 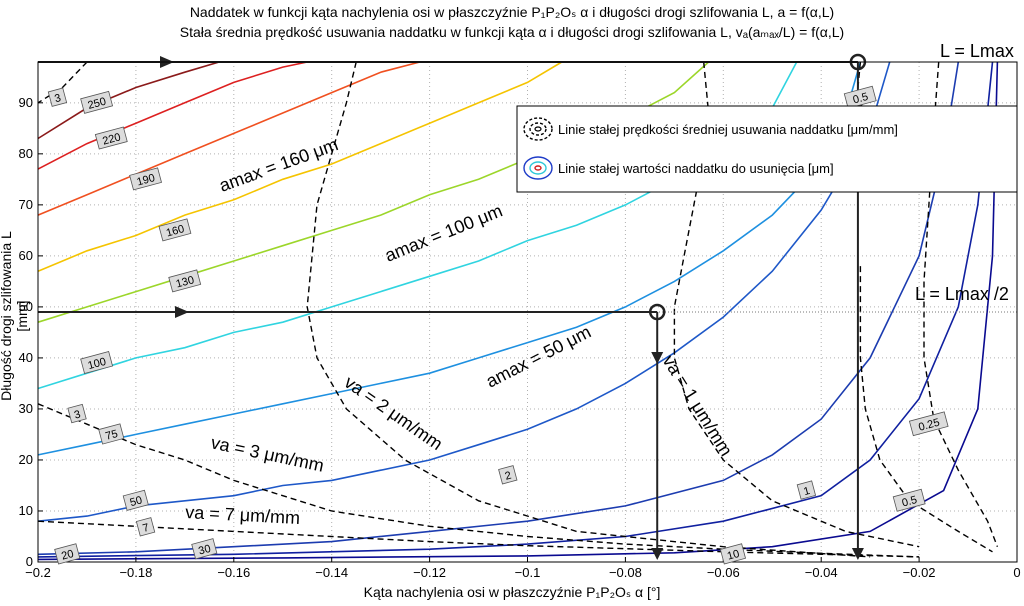 What do you see at coordinates (26, 306) in the screenshot?
I see `y-tick-label: 50` at bounding box center [26, 306].